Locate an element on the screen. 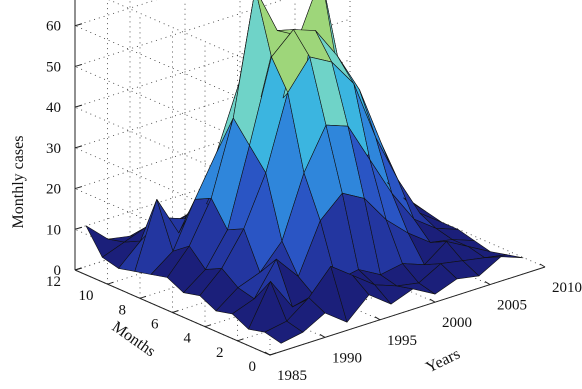  x-tick-label: 1985 is located at coordinates (292, 376).